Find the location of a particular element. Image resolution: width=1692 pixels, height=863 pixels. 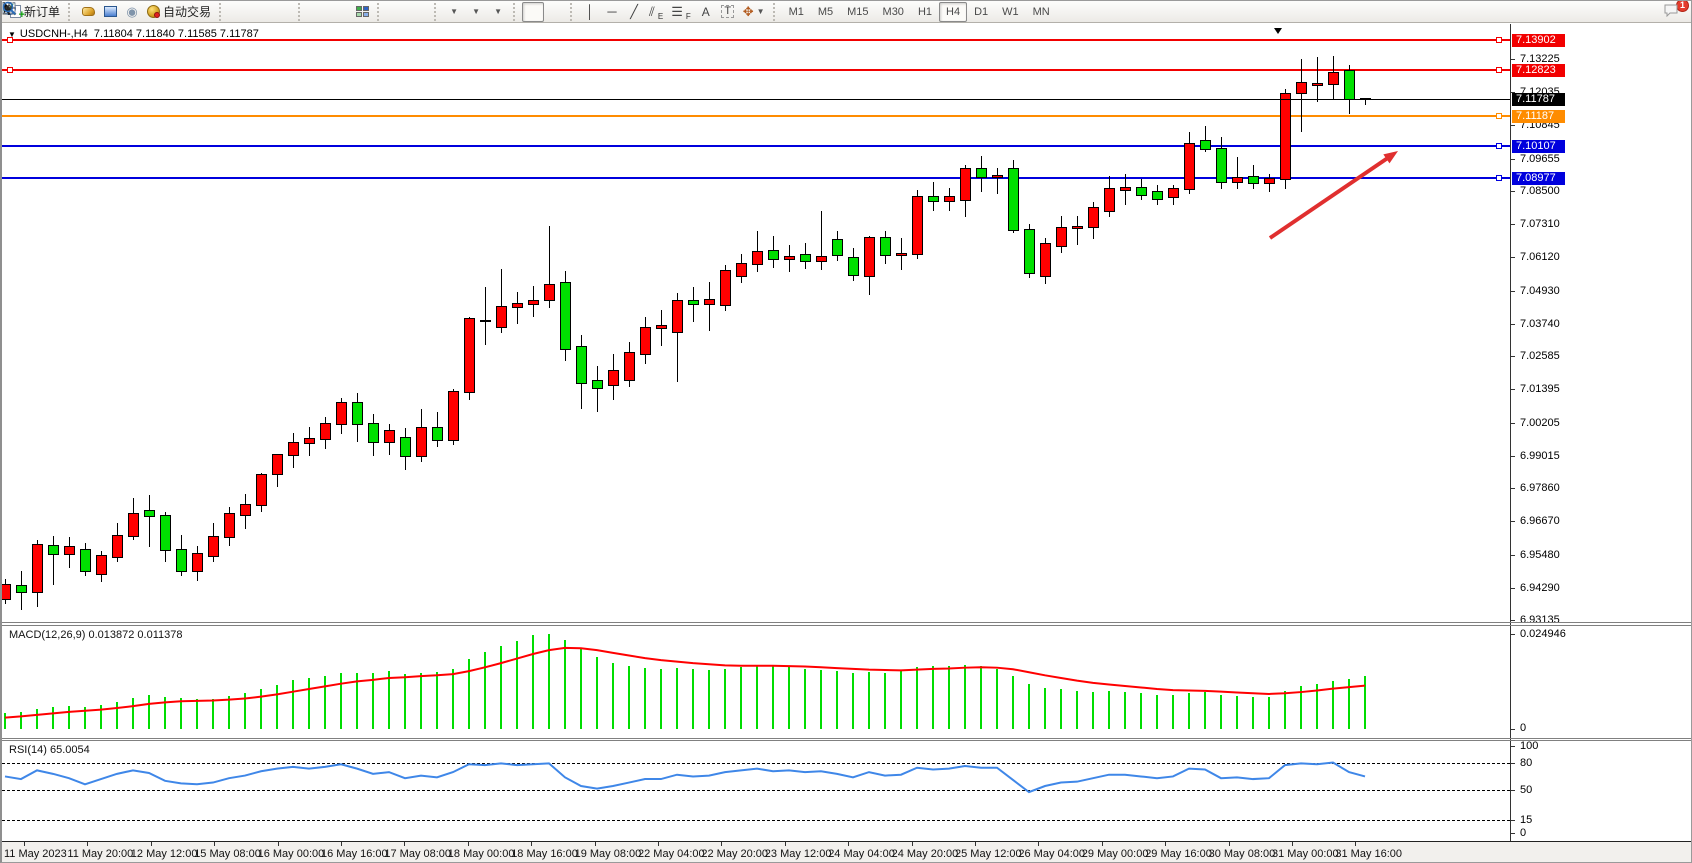

vertical-line-tool-button: │ is located at coordinates (590, 12).